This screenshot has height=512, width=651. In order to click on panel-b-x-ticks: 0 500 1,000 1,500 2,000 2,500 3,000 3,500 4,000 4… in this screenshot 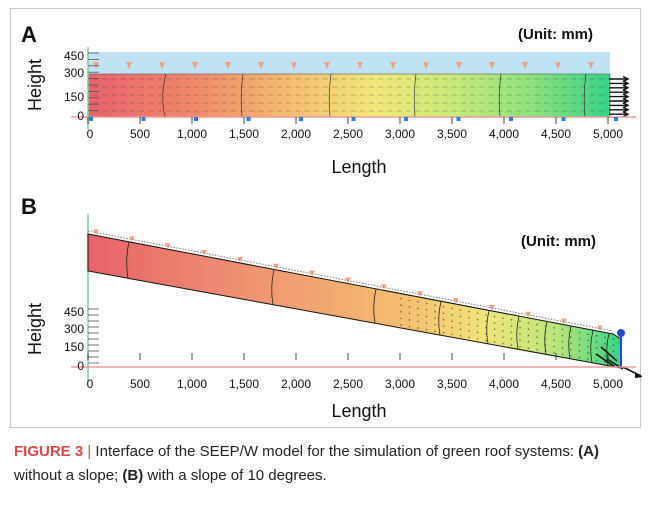, I will do `click(355, 372)`.